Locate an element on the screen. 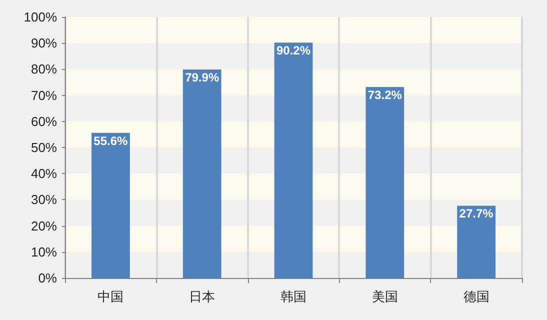 The height and width of the screenshot is (320, 547). y-tick-label: 0% is located at coordinates (48, 278).